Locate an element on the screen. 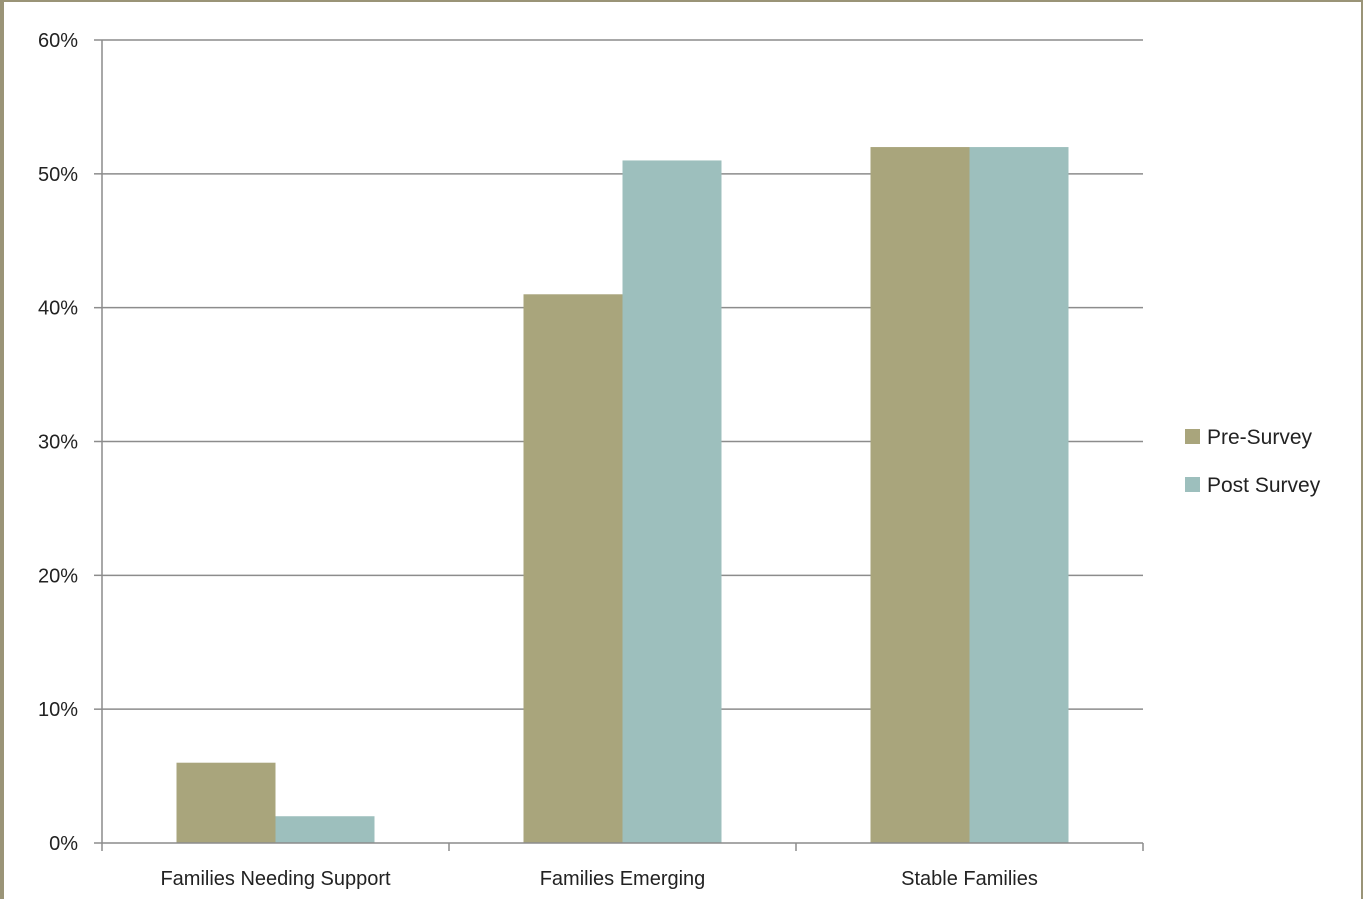 The width and height of the screenshot is (1363, 901). legend: Pre-Survey Post Survey is located at coordinates (1253, 461).